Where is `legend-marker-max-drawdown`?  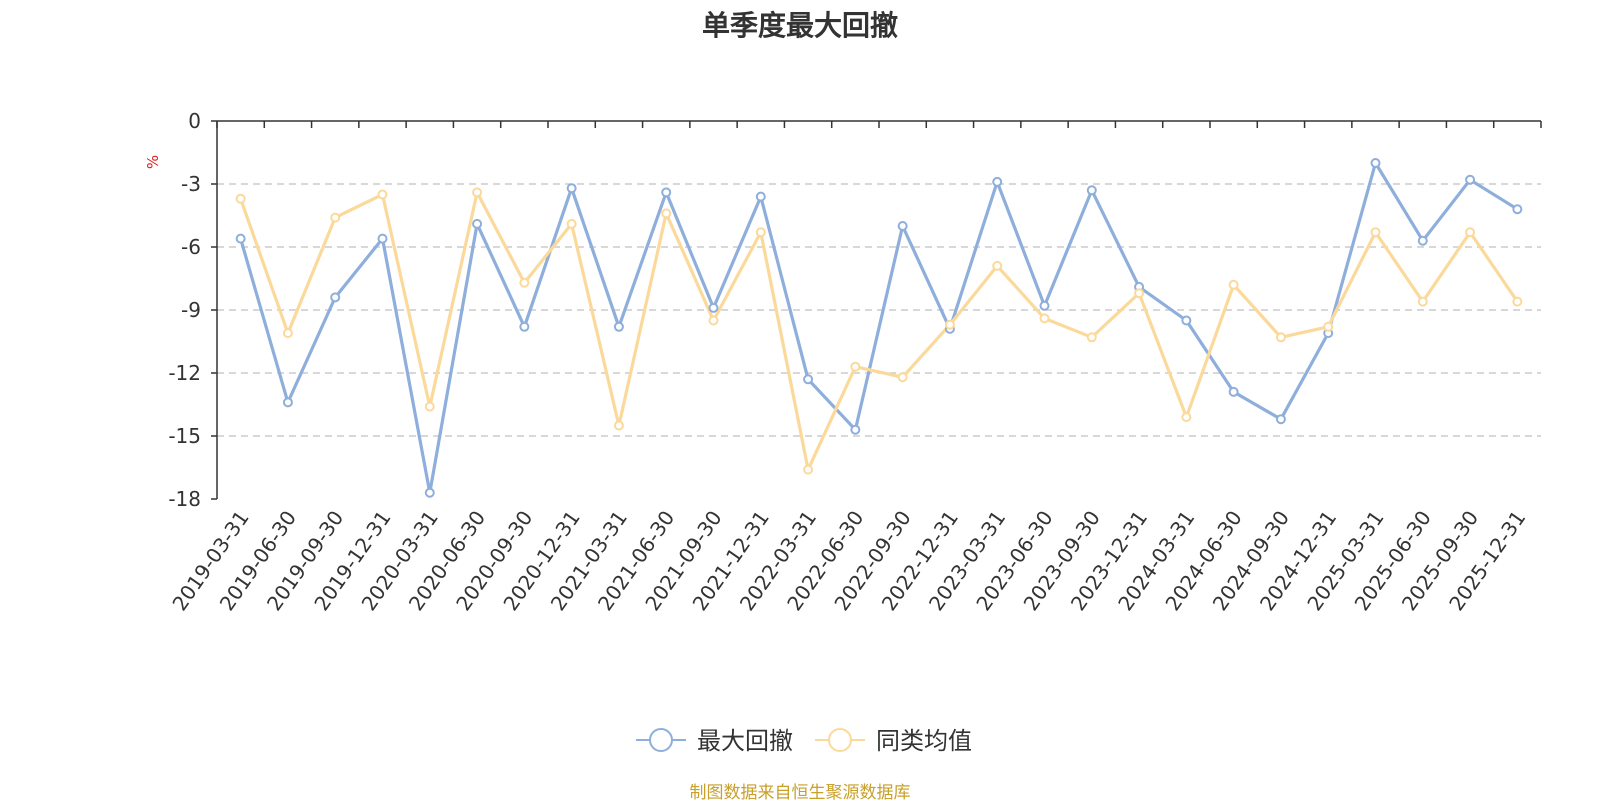 legend-marker-max-drawdown is located at coordinates (661, 740).